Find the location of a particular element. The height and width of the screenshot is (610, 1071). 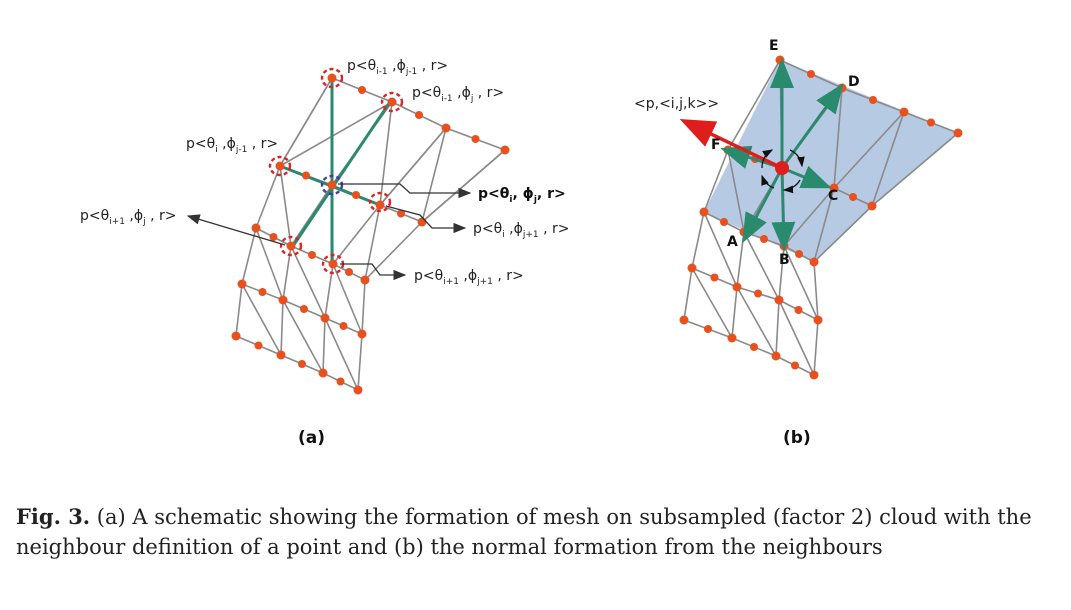

panel-a-points is located at coordinates (370, 234).